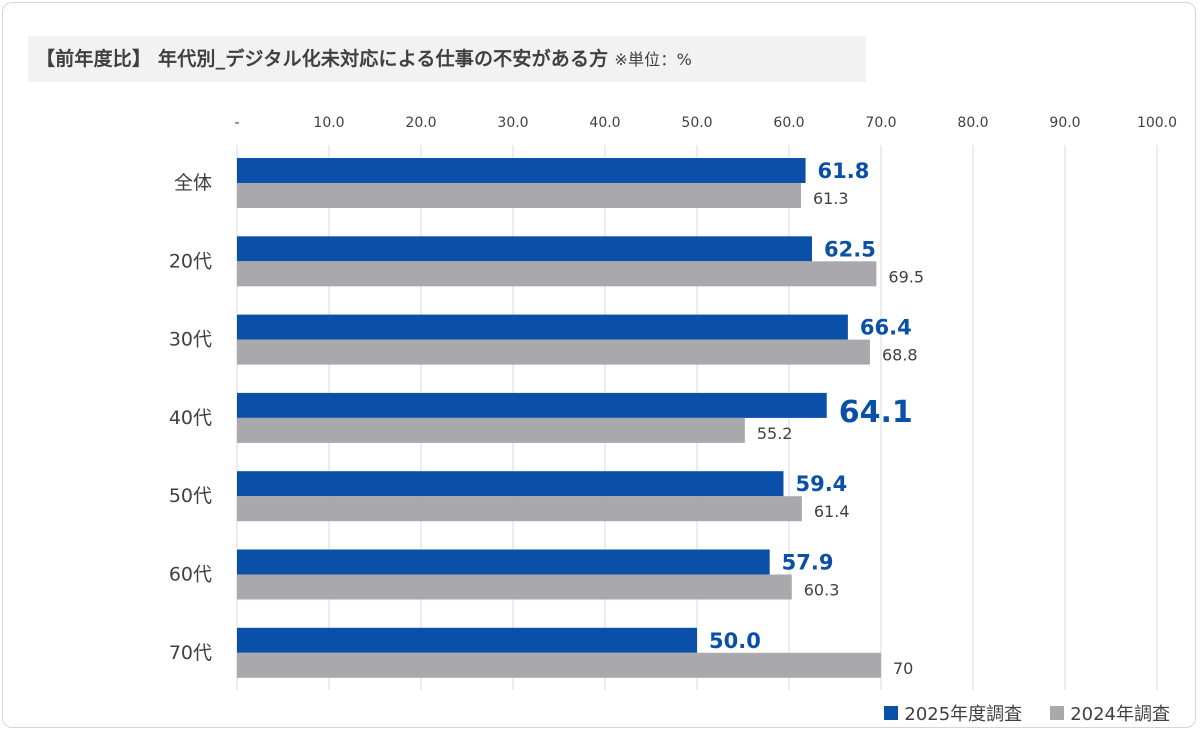 The height and width of the screenshot is (732, 1200). Describe the element at coordinates (963, 714) in the screenshot. I see `legend-label-2025: 2025年度調査` at that location.